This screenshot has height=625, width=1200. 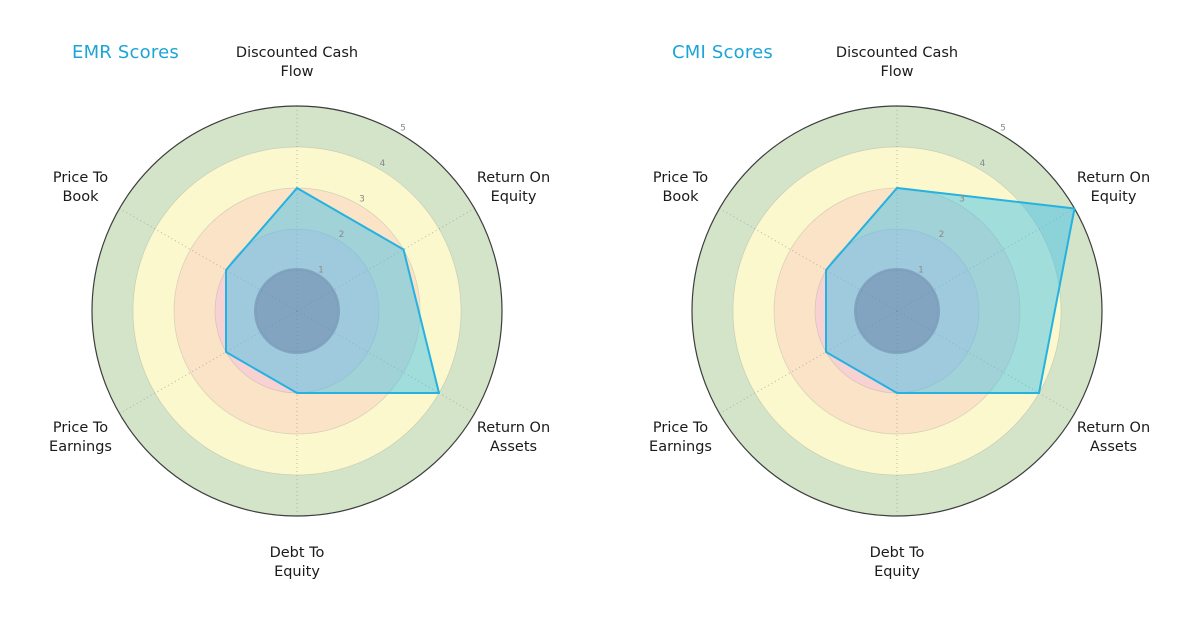 I want to click on chart-title-emr: EMR Scores, so click(x=125, y=52).